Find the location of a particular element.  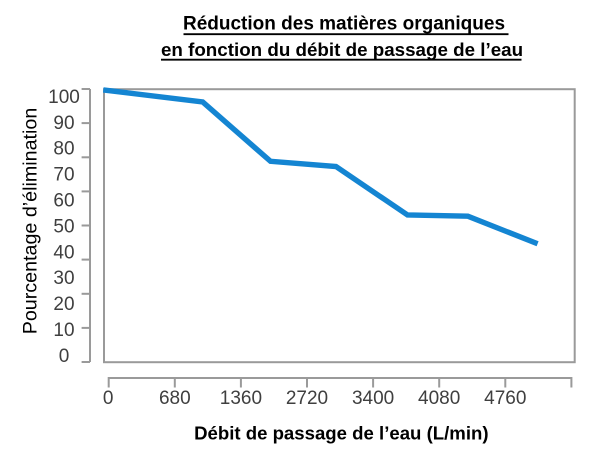

svg-text: 90 is located at coordinates (63, 123).